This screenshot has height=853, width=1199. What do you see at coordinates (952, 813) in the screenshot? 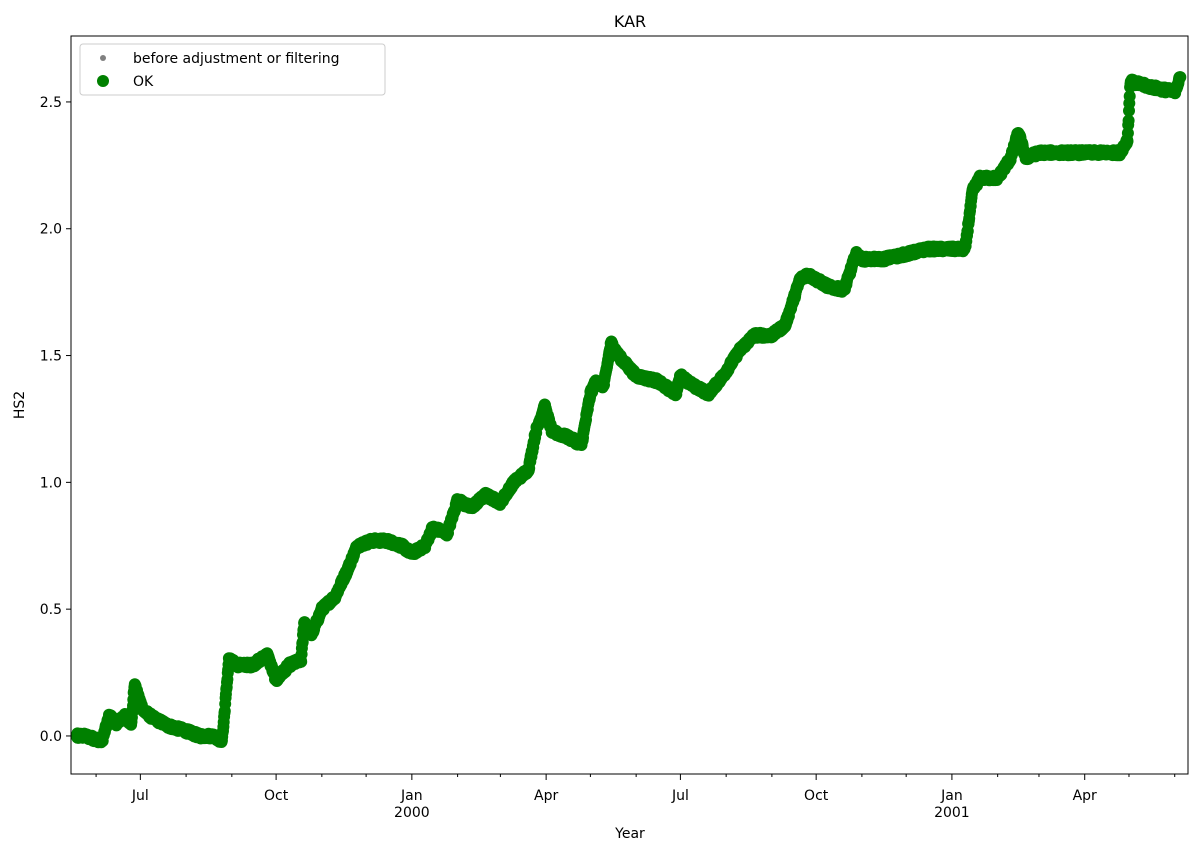
I see `x-tick-year-label: 2001` at bounding box center [952, 813].